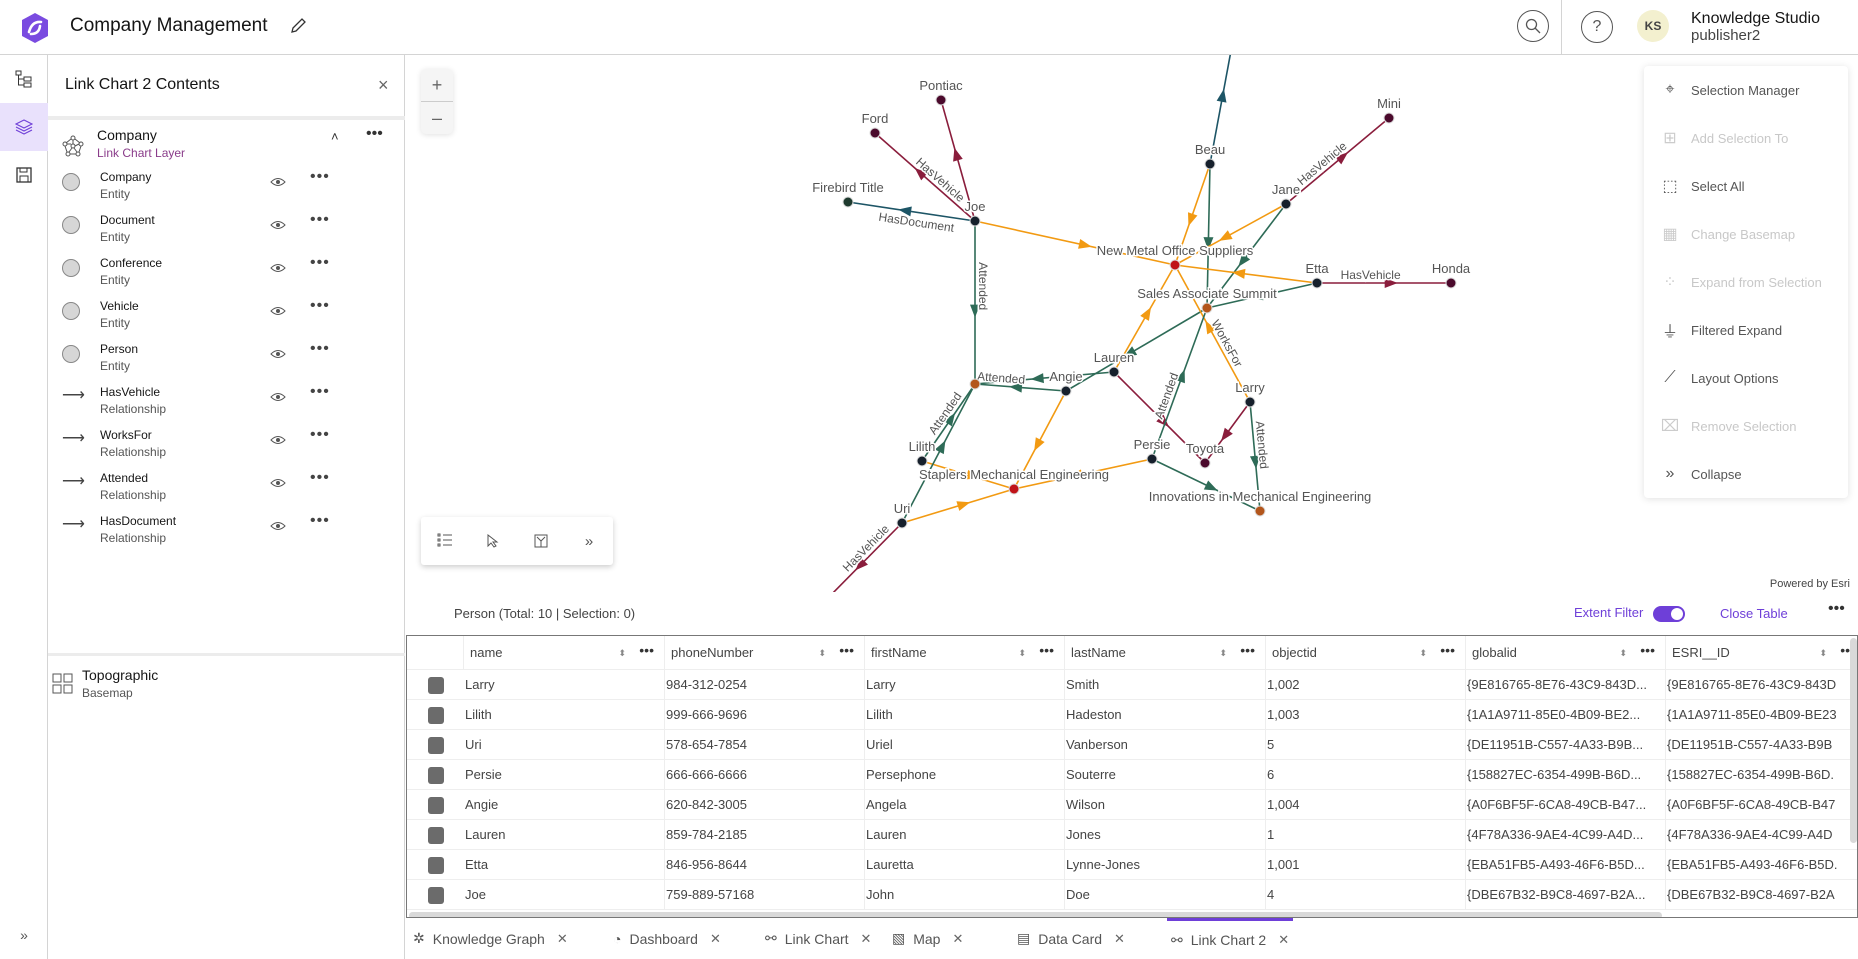  I want to click on legend-button, so click(445, 541).